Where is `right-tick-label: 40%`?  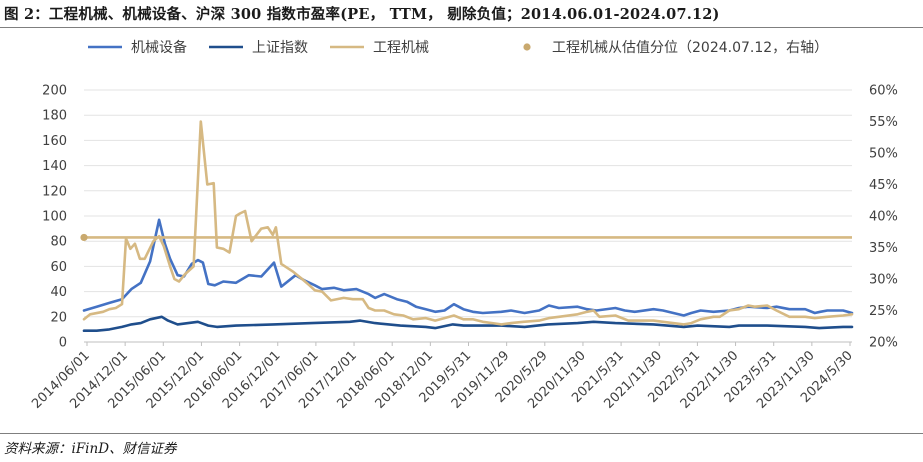 right-tick-label: 40% is located at coordinates (883, 217).